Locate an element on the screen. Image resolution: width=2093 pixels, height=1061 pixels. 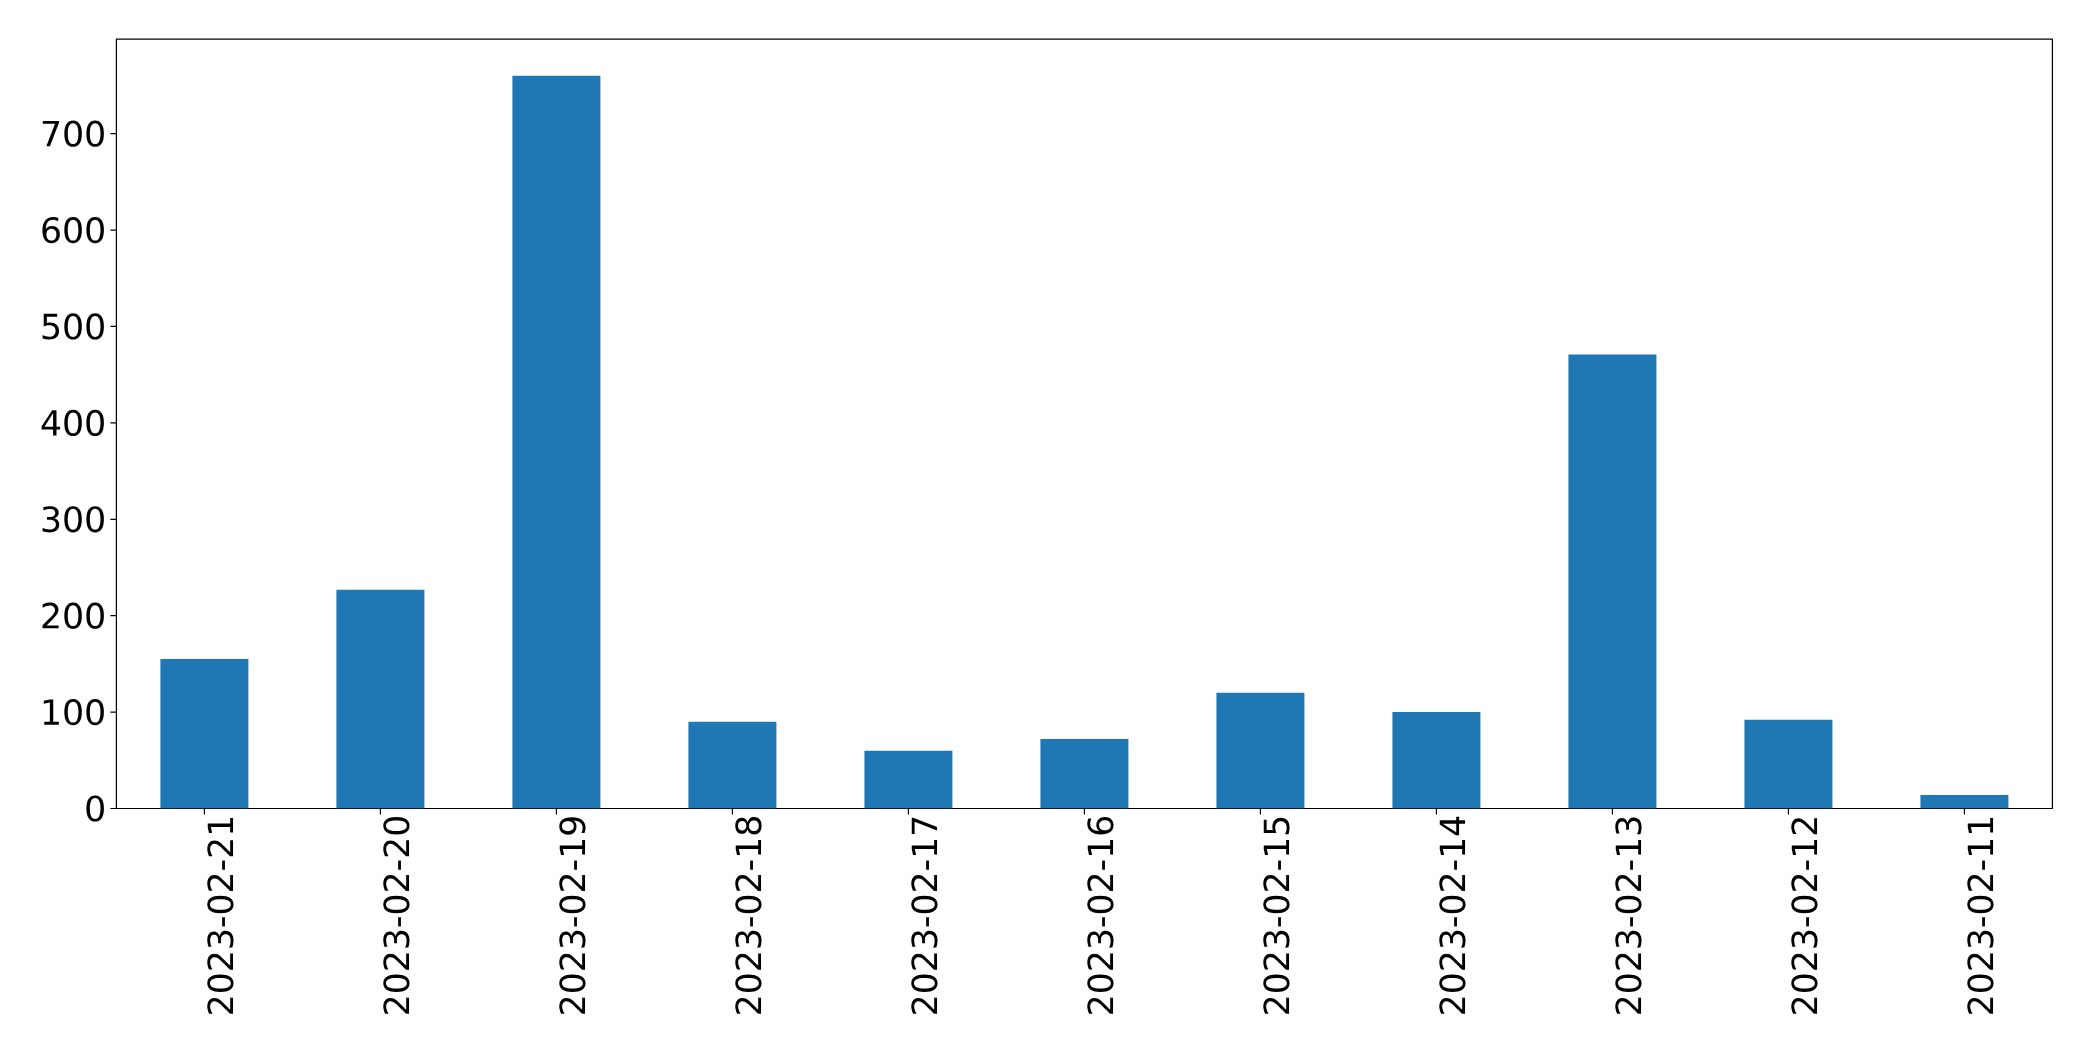
y-tick-label: 600 is located at coordinates (73, 230).